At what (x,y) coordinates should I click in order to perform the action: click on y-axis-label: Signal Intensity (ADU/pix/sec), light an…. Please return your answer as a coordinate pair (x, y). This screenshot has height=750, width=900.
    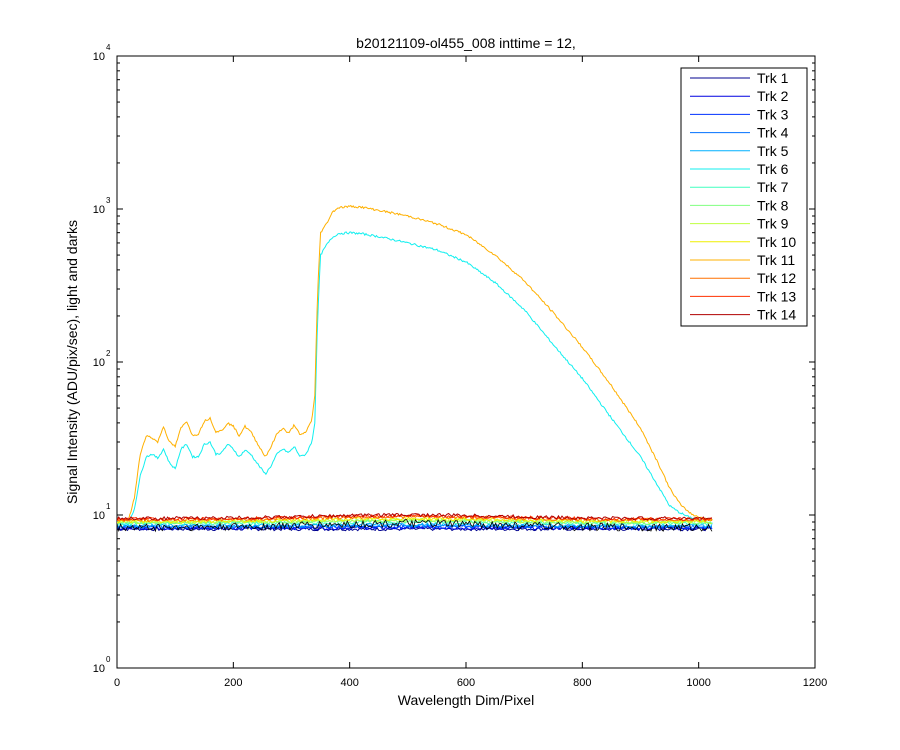
    Looking at the image, I should click on (72, 362).